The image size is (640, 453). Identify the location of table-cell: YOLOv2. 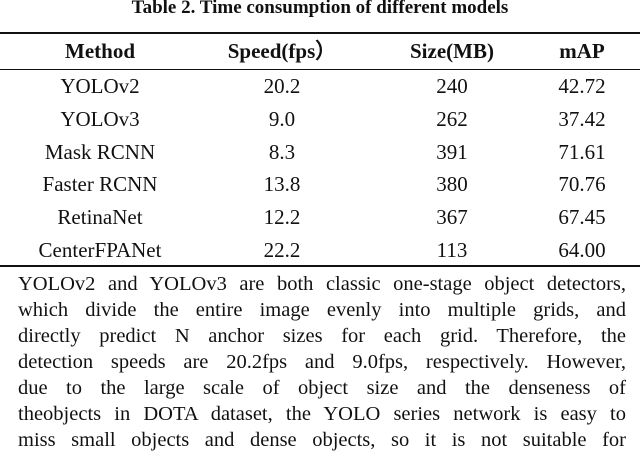
(100, 86).